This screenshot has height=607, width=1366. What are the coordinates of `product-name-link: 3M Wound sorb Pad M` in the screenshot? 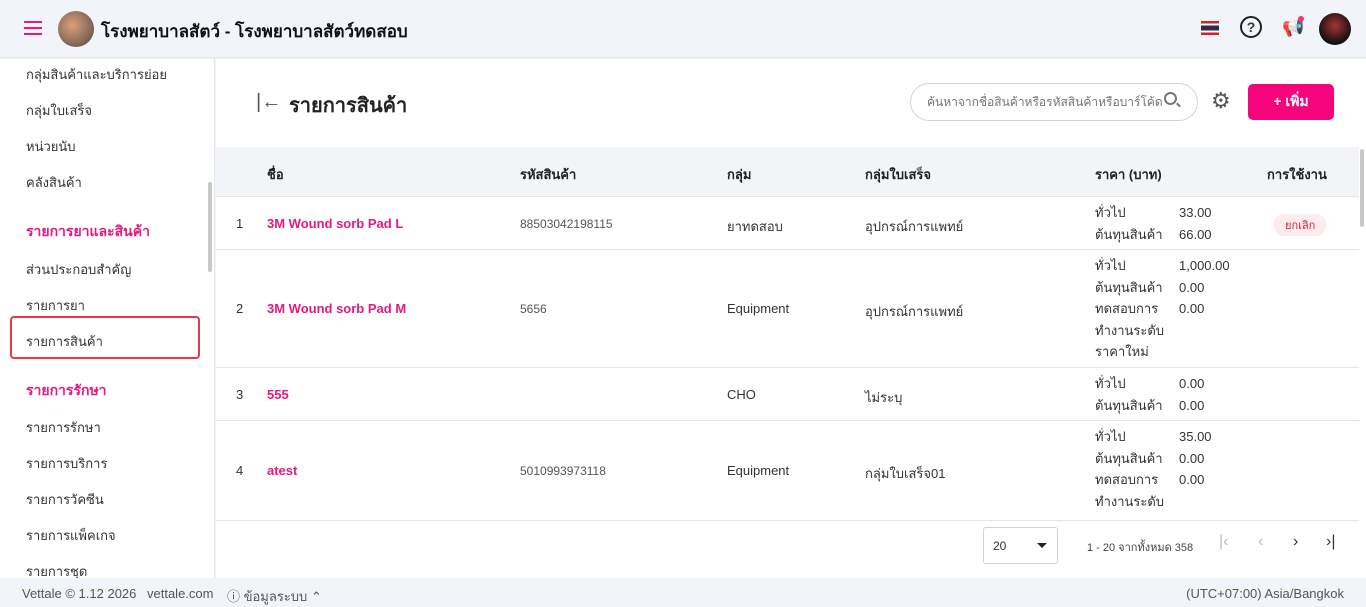 It's located at (337, 308).